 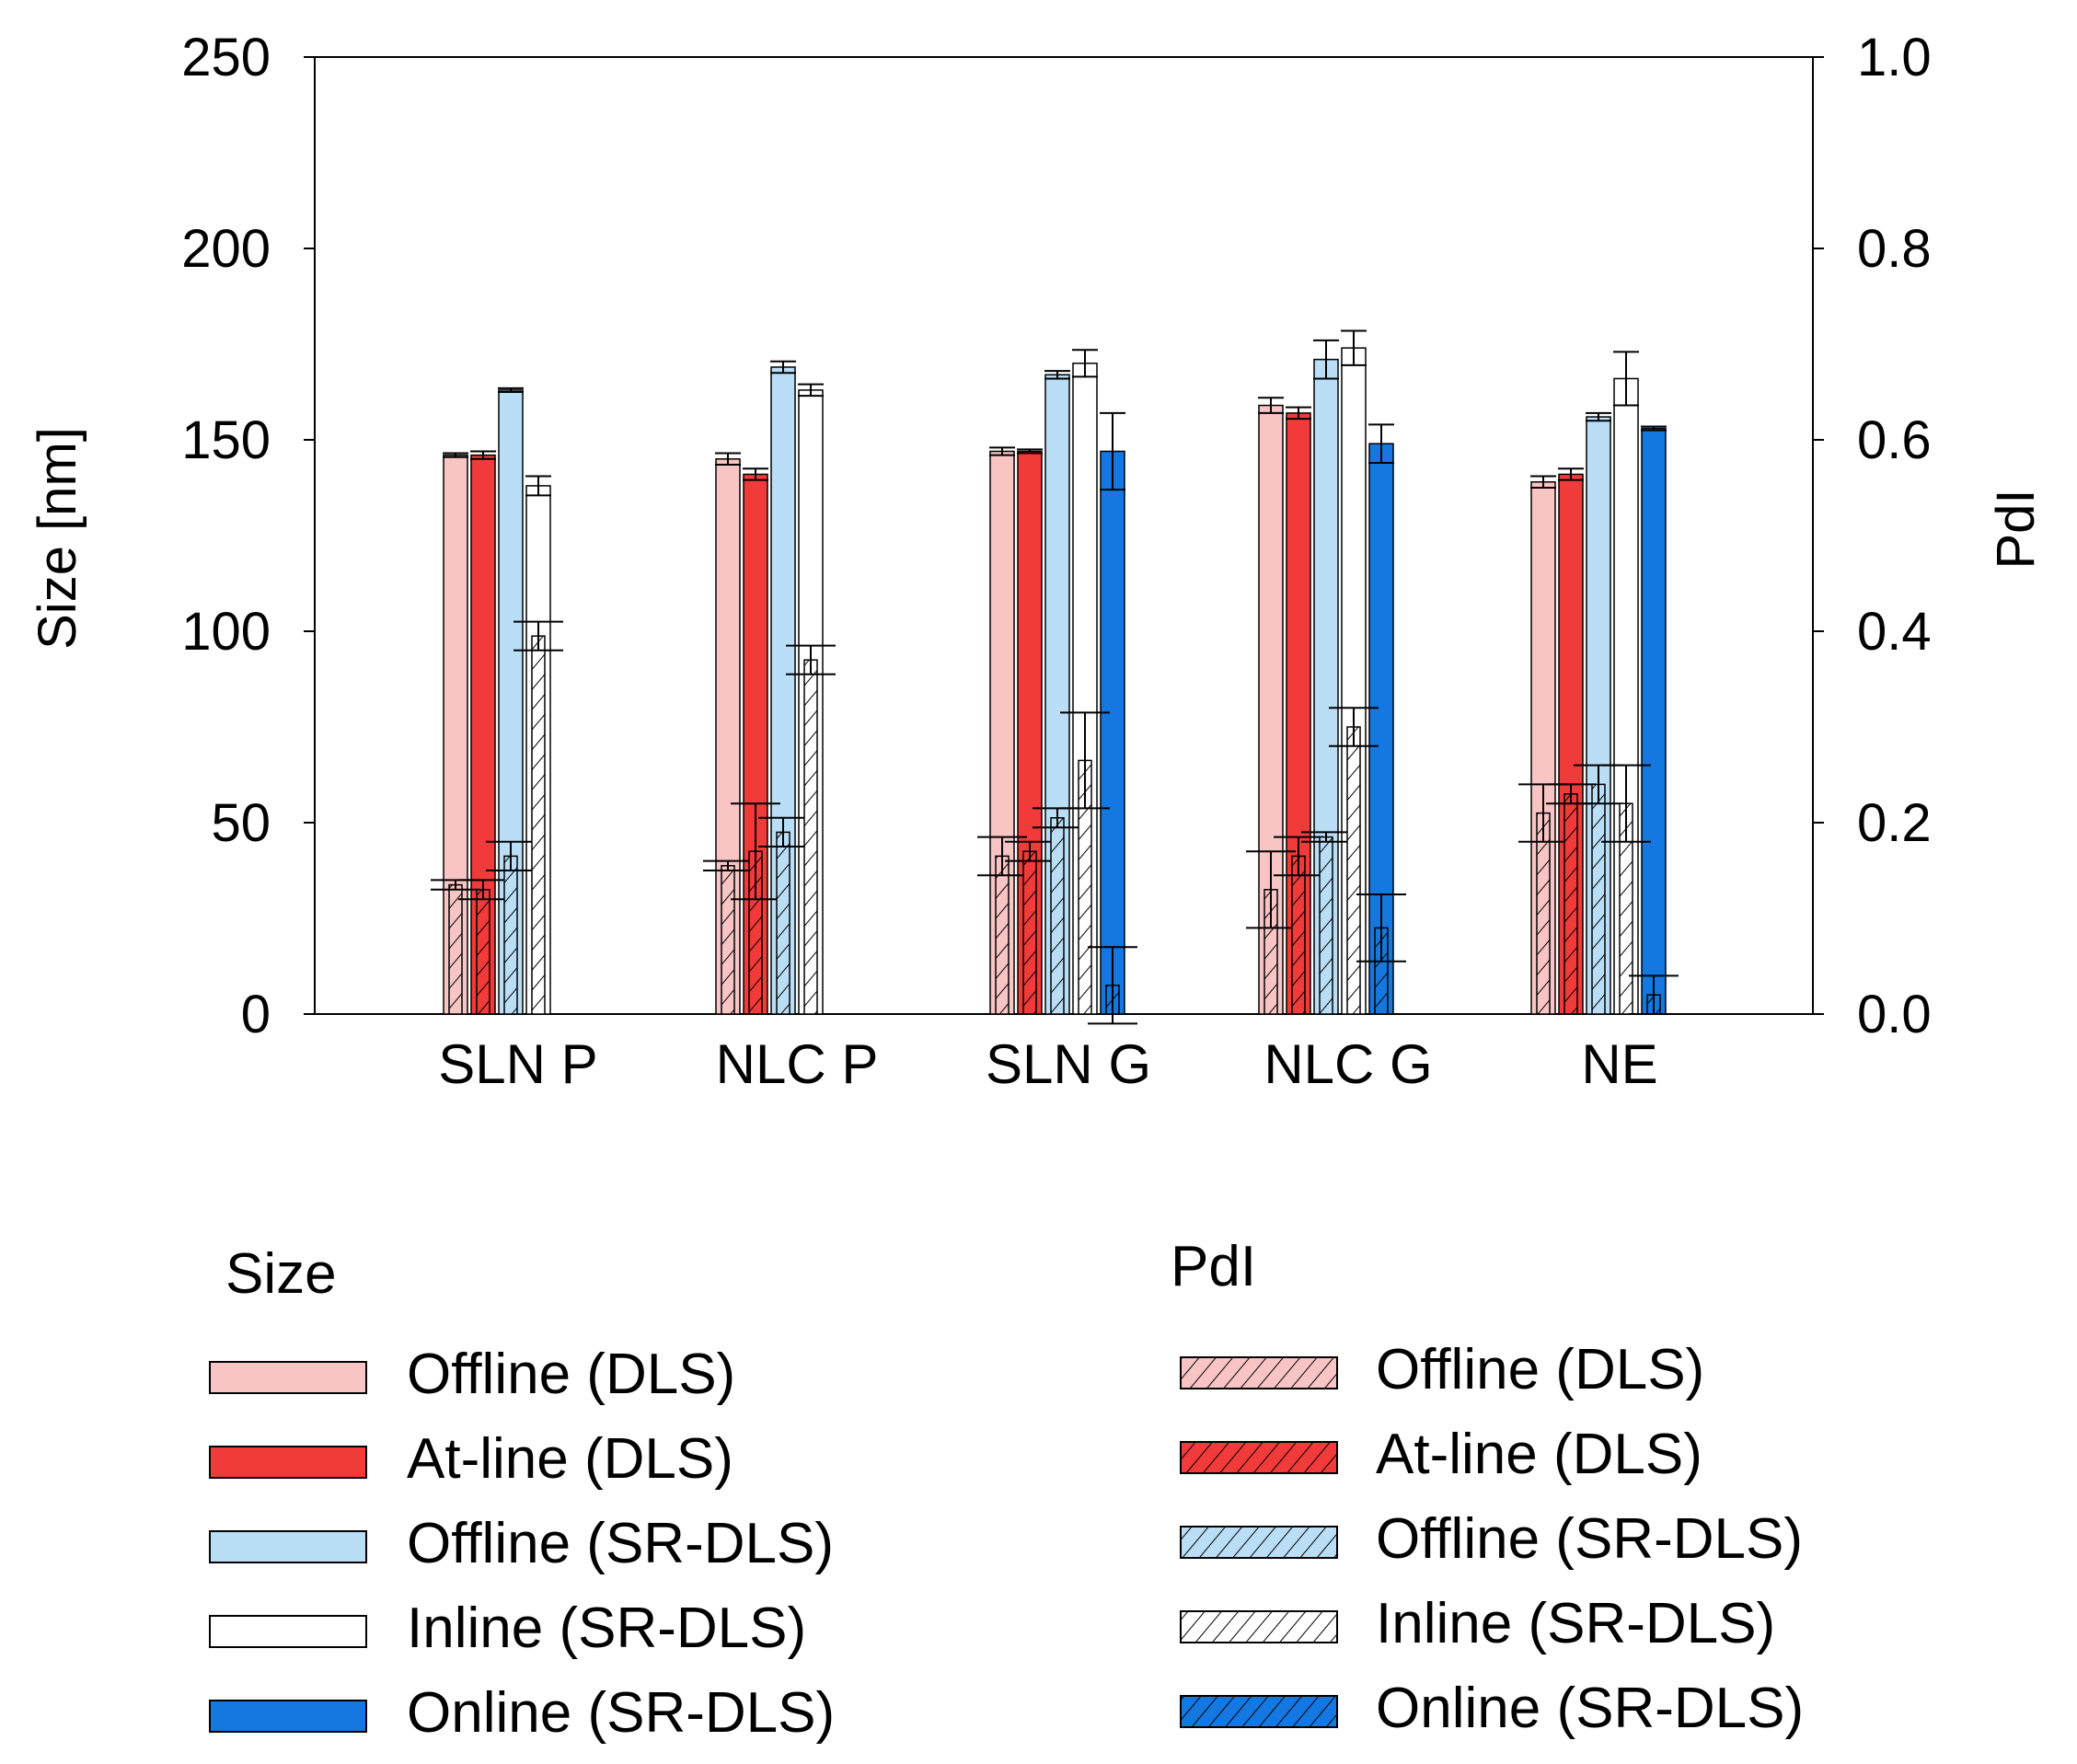 I want to click on y-left-tick-label: 0, so click(x=256, y=1015).